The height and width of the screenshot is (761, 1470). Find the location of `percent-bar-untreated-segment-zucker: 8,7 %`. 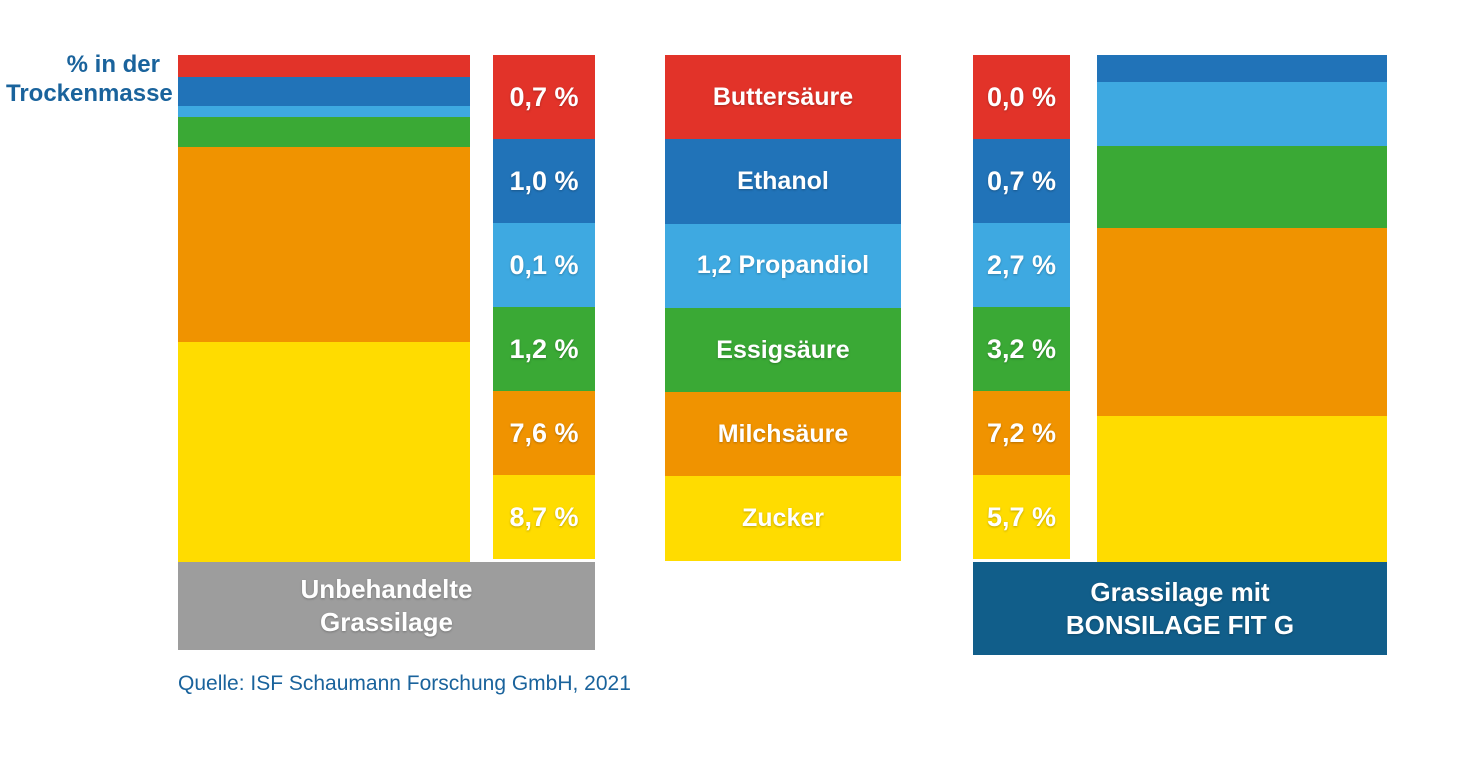

percent-bar-untreated-segment-zucker: 8,7 % is located at coordinates (544, 517).